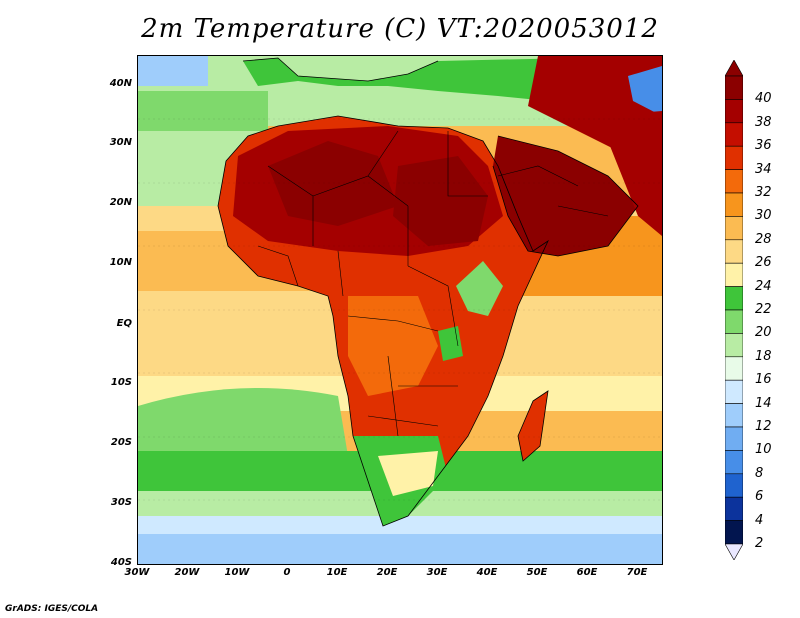  I want to click on lake-victoria-region, so click(450, 343).